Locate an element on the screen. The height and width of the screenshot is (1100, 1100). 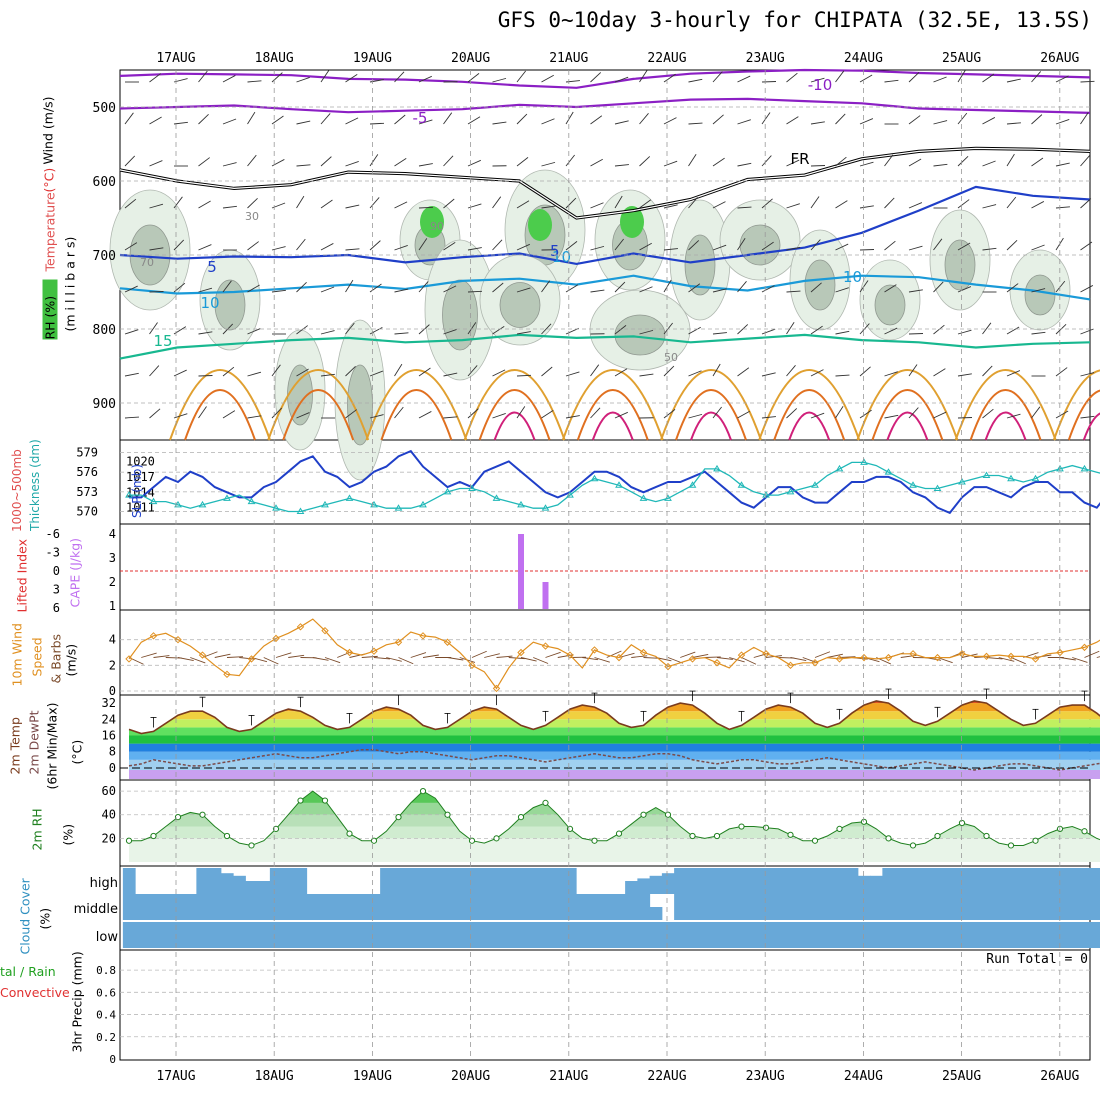
cape-bar is located at coordinates (521, 571).